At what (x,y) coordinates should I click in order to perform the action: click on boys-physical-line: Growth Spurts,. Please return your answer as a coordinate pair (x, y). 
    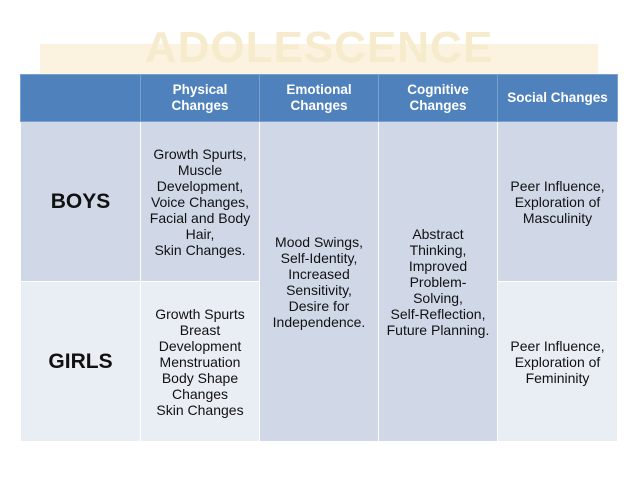
    Looking at the image, I should click on (200, 153).